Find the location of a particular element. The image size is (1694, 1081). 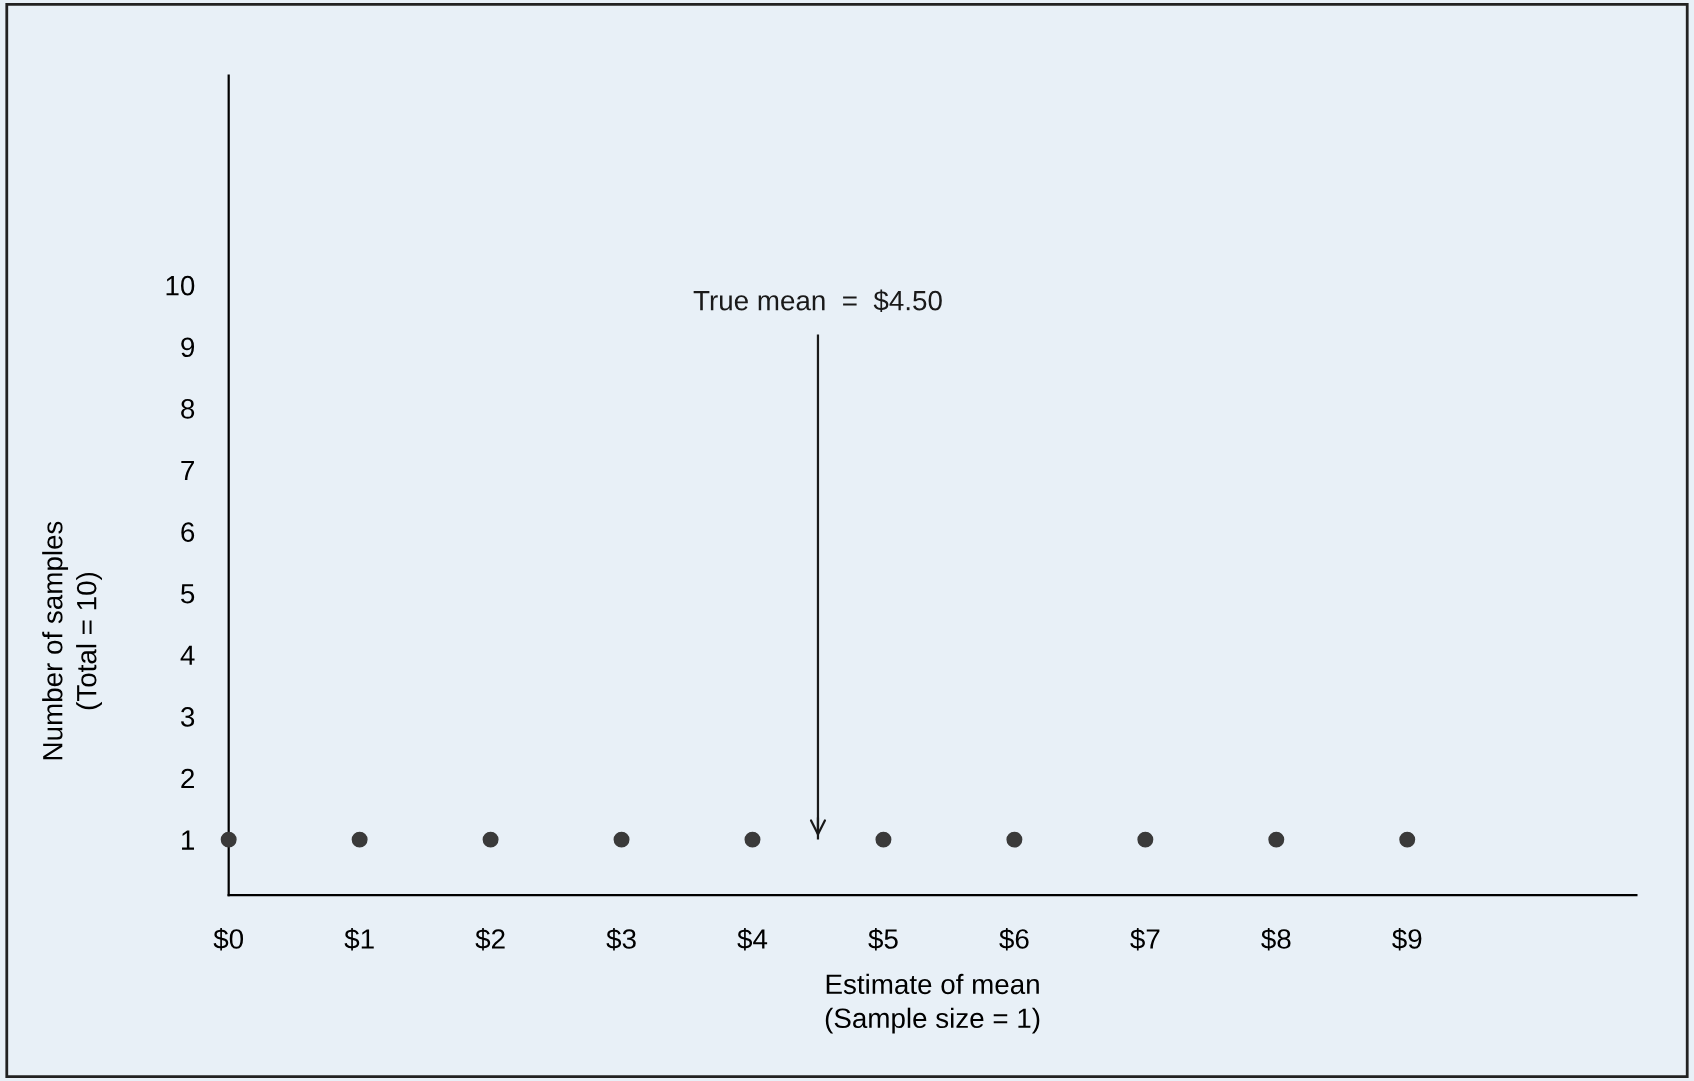

x-tick-label: $9 is located at coordinates (1407, 939).